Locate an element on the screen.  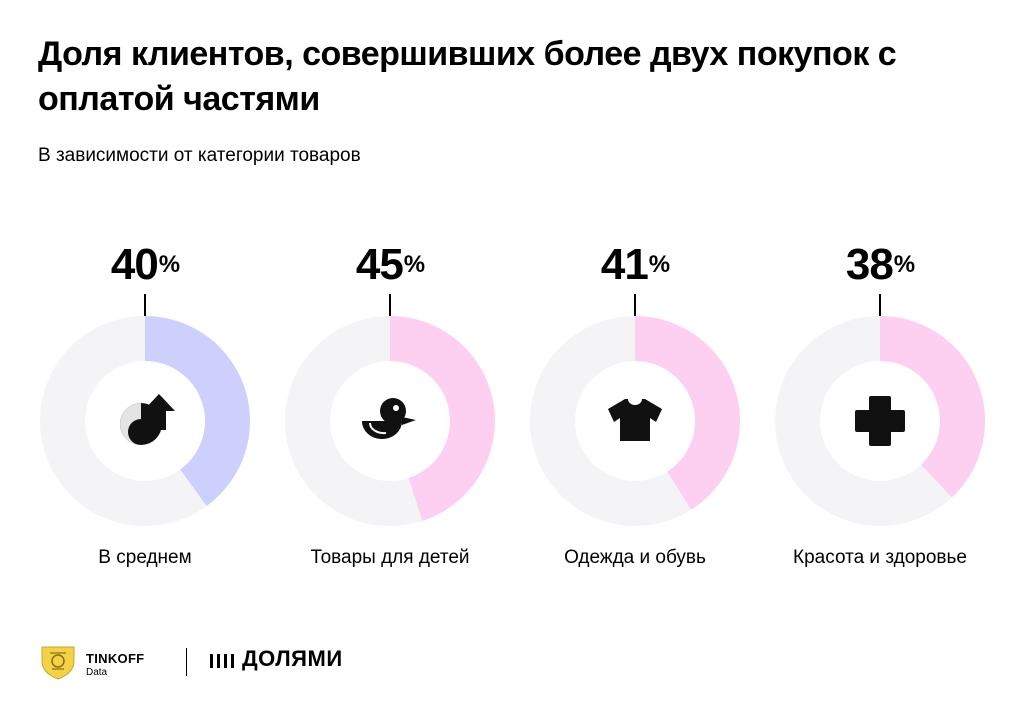
value-label: 40% is located at coordinates (145, 264).